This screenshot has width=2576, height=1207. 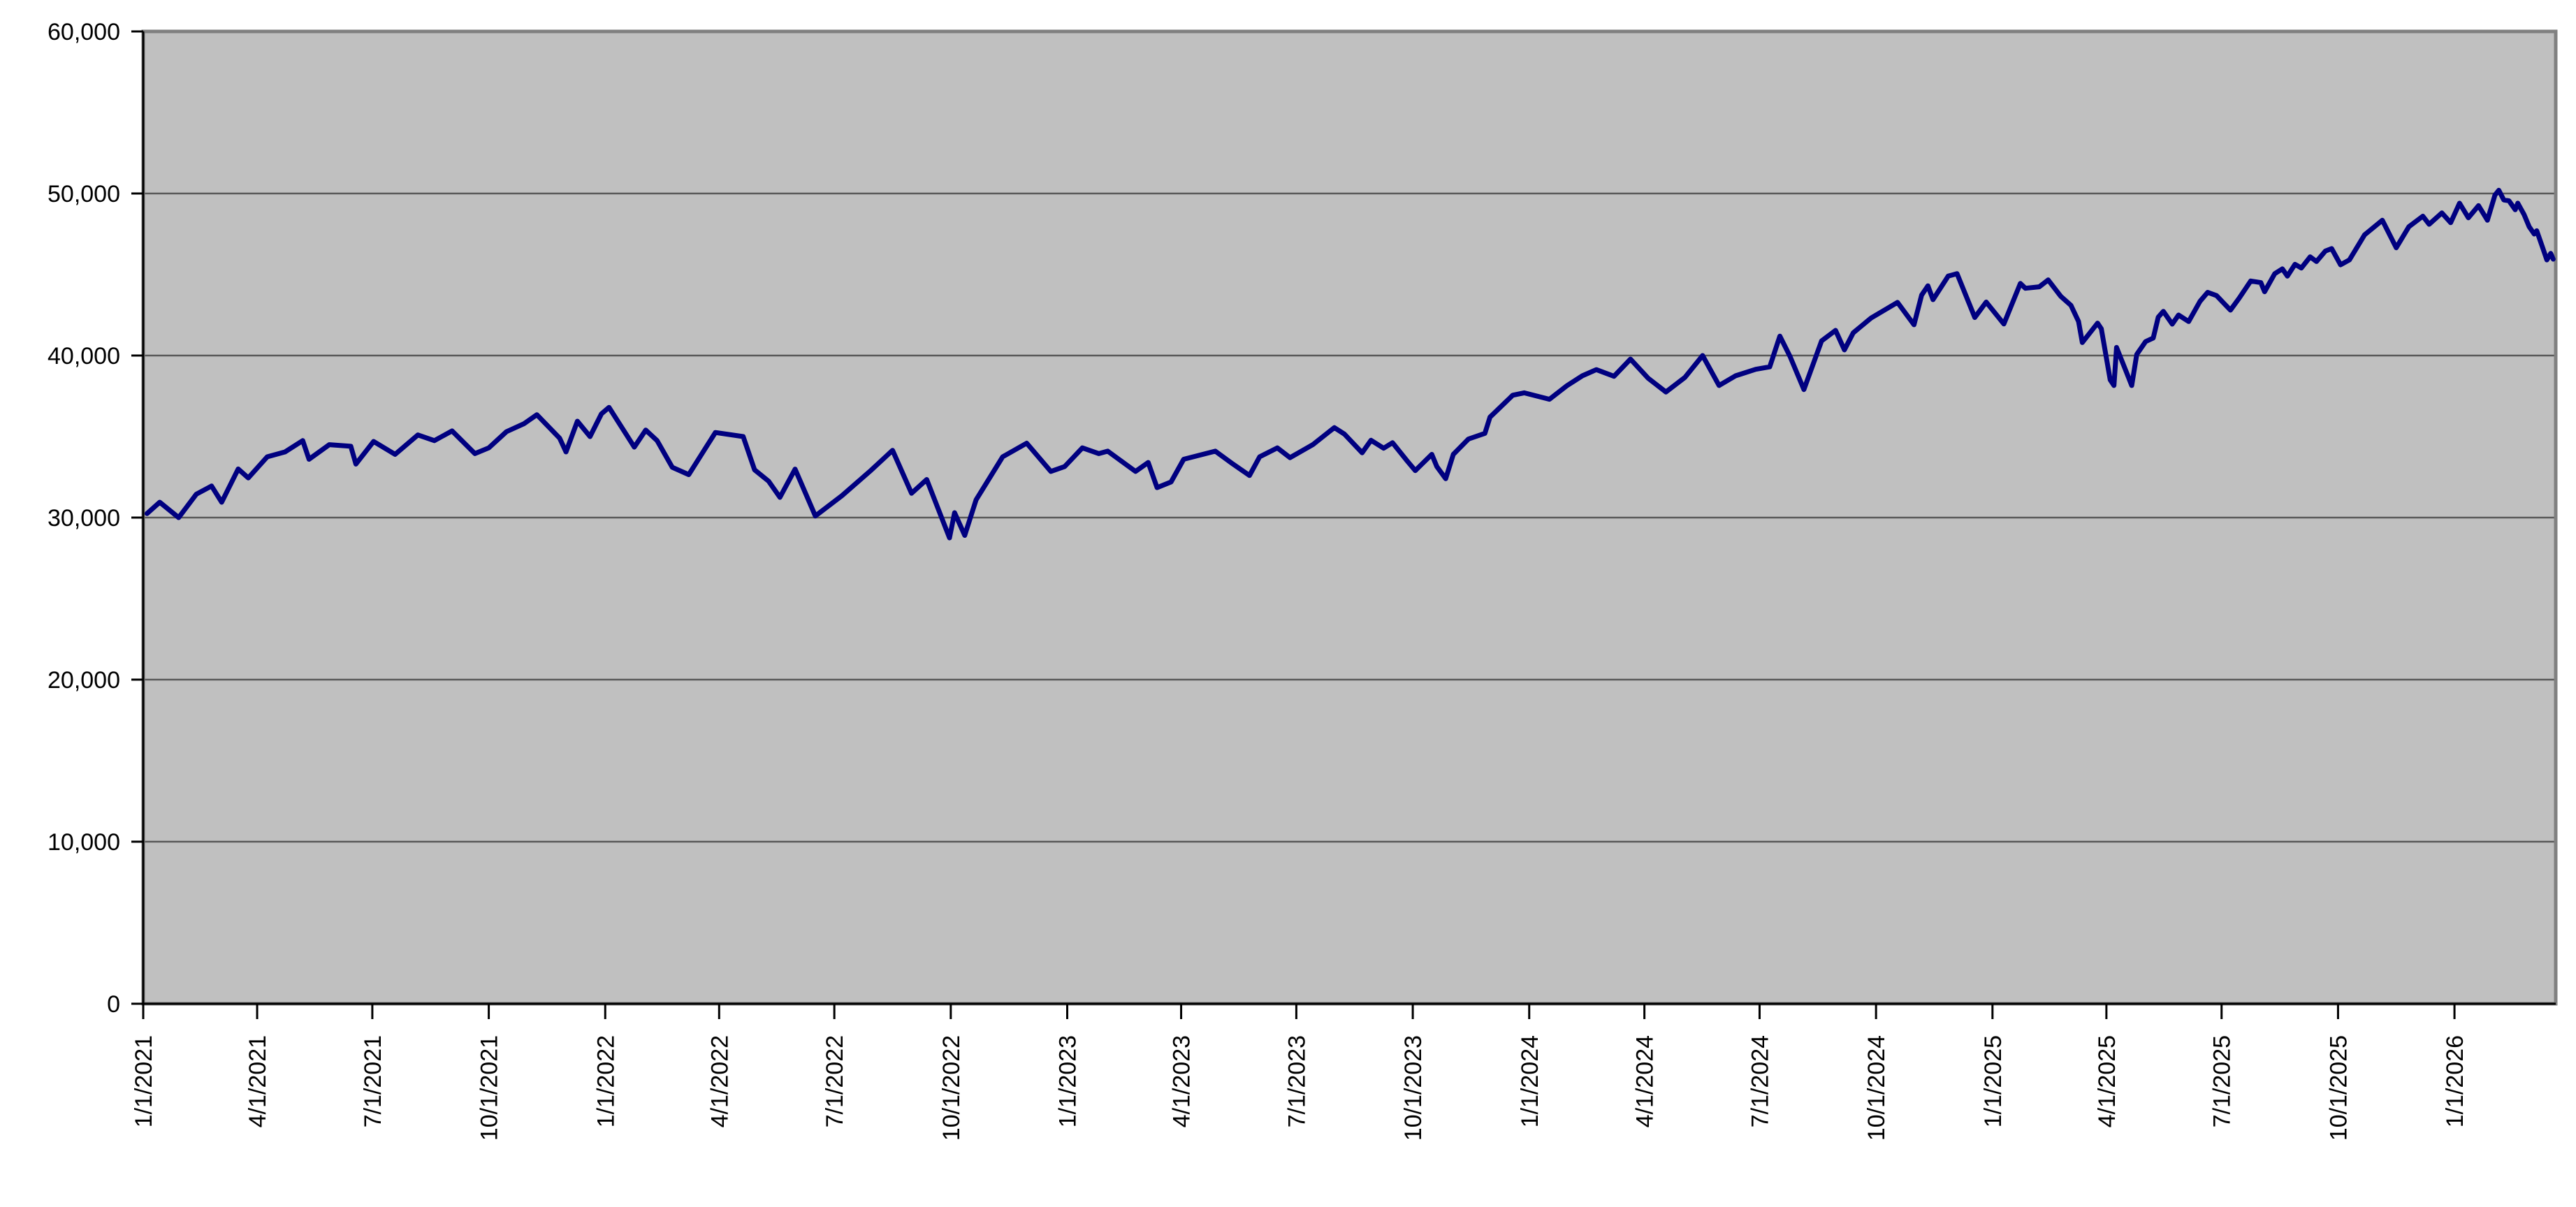 I want to click on y-axis-label: 60,000, so click(x=84, y=32).